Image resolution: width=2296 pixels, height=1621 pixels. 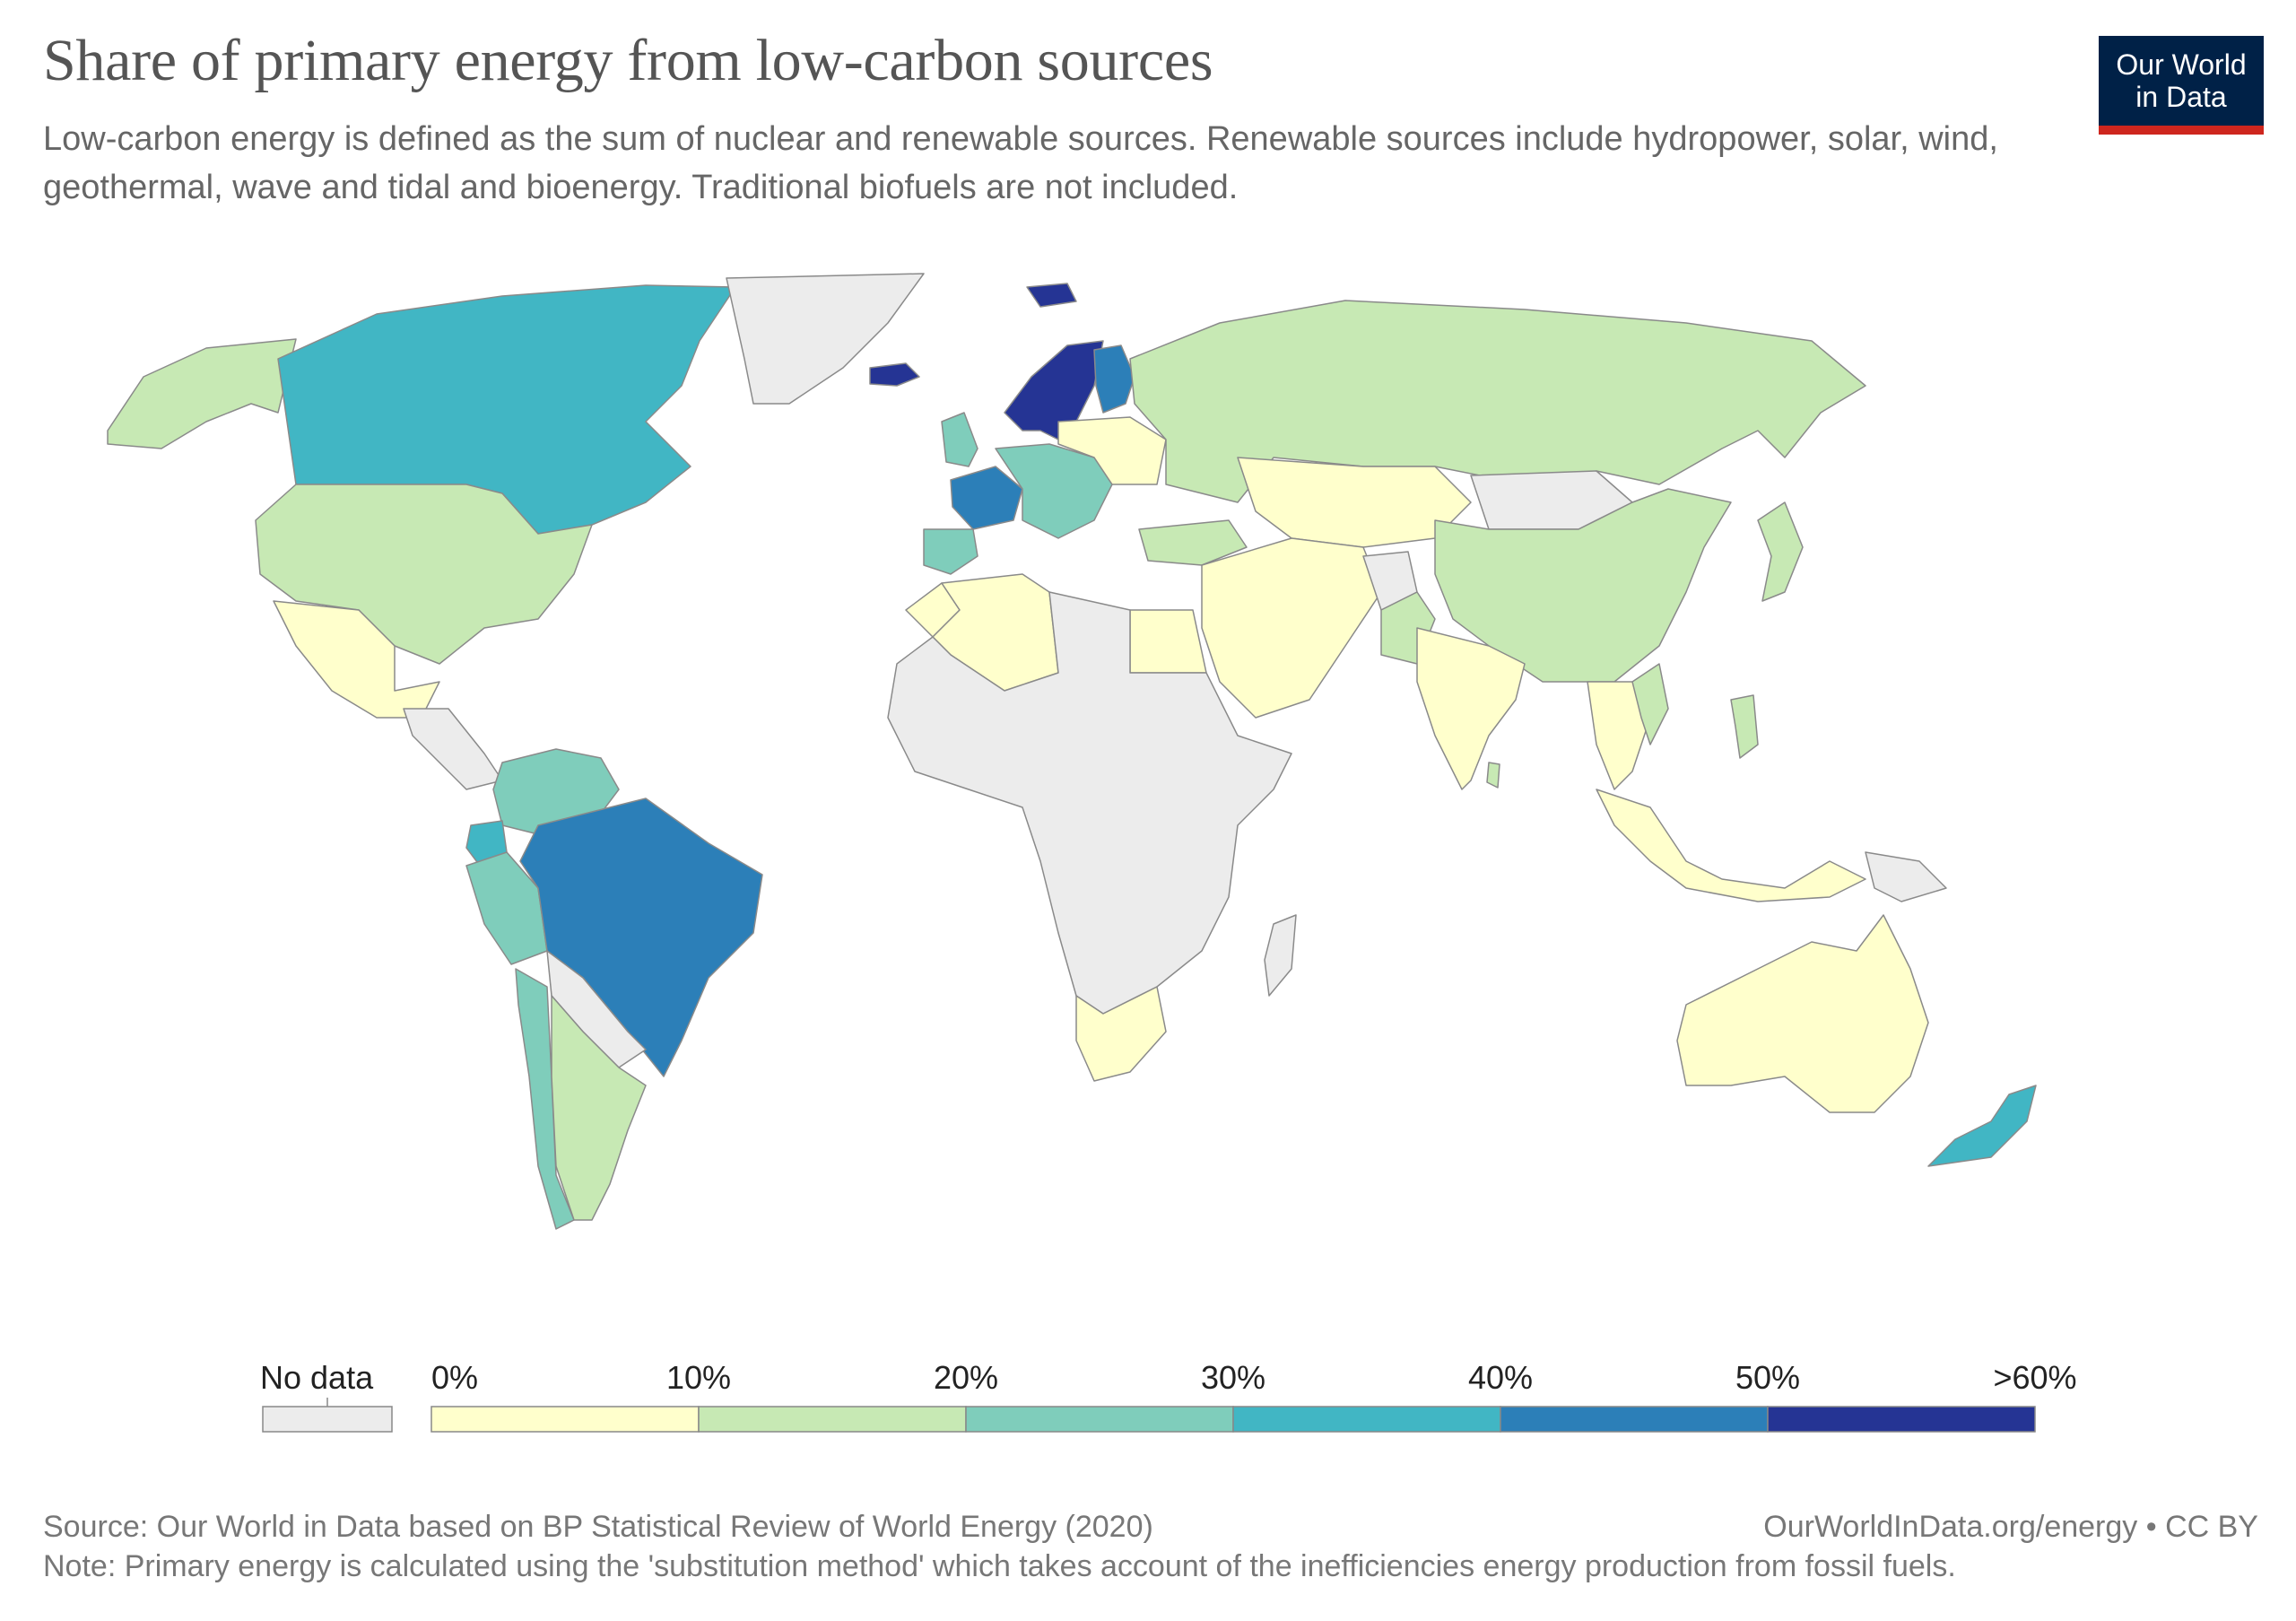 What do you see at coordinates (1291, 628) in the screenshot?
I see `region-middle-east` at bounding box center [1291, 628].